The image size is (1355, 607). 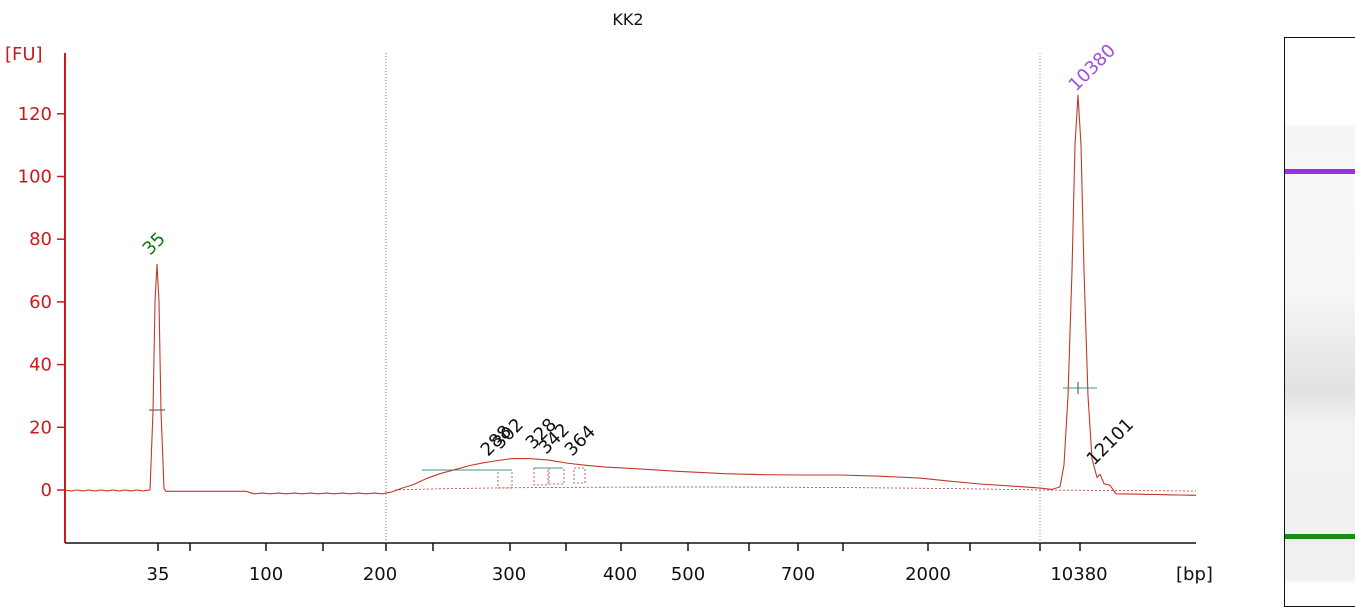 I want to click on x-tick-label: 700, so click(x=798, y=574).